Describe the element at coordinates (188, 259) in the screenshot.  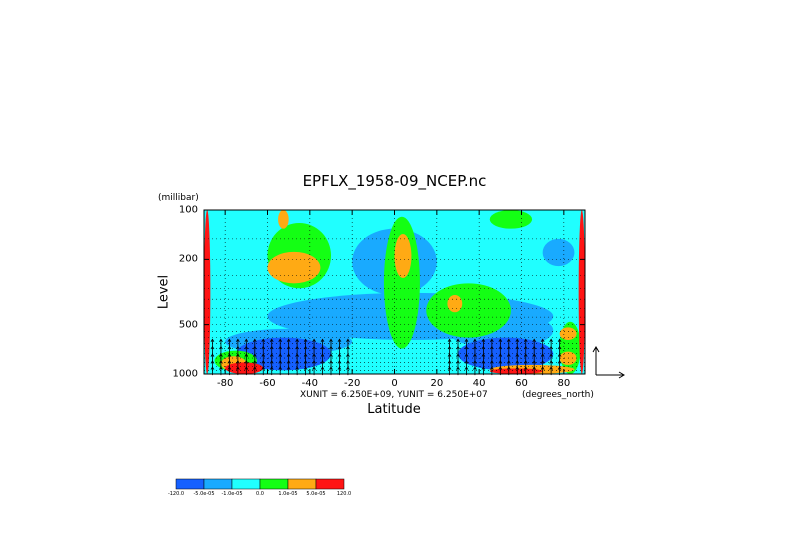
I see `y-tick-label: 200` at that location.